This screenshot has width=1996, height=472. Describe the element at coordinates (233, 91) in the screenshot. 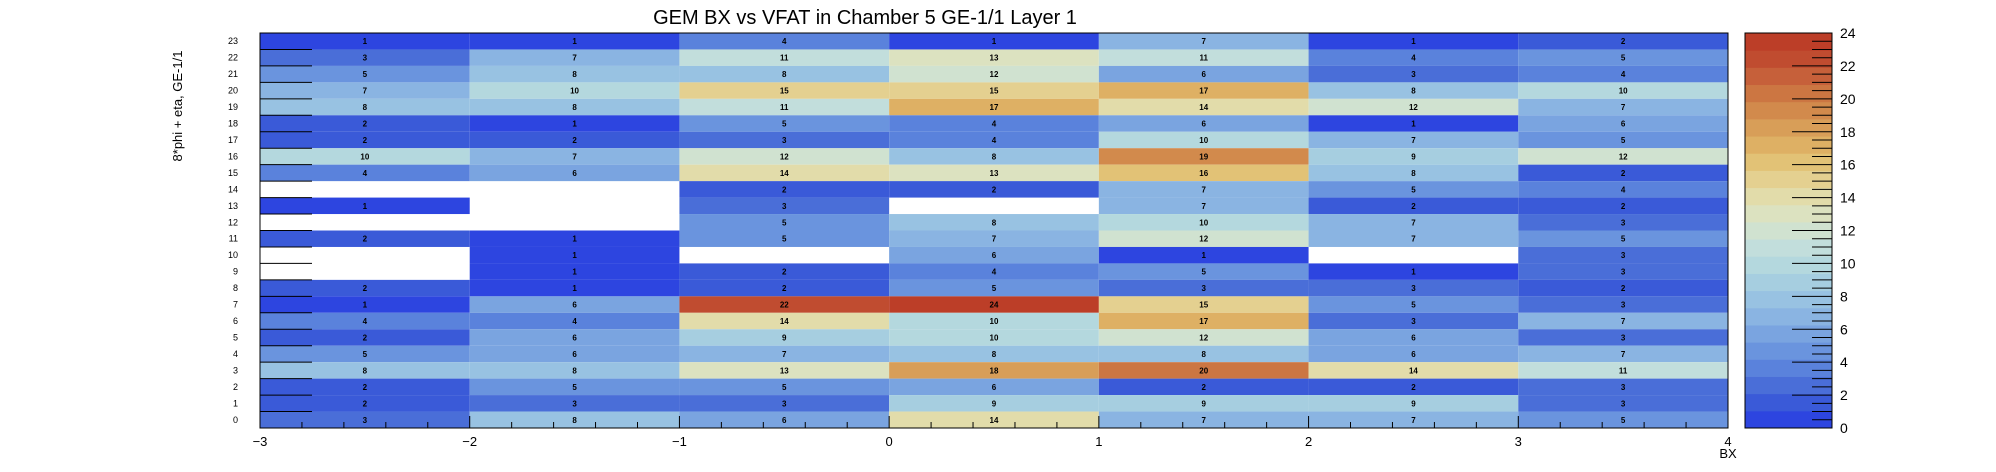

I see `y-tick-label: 20` at that location.